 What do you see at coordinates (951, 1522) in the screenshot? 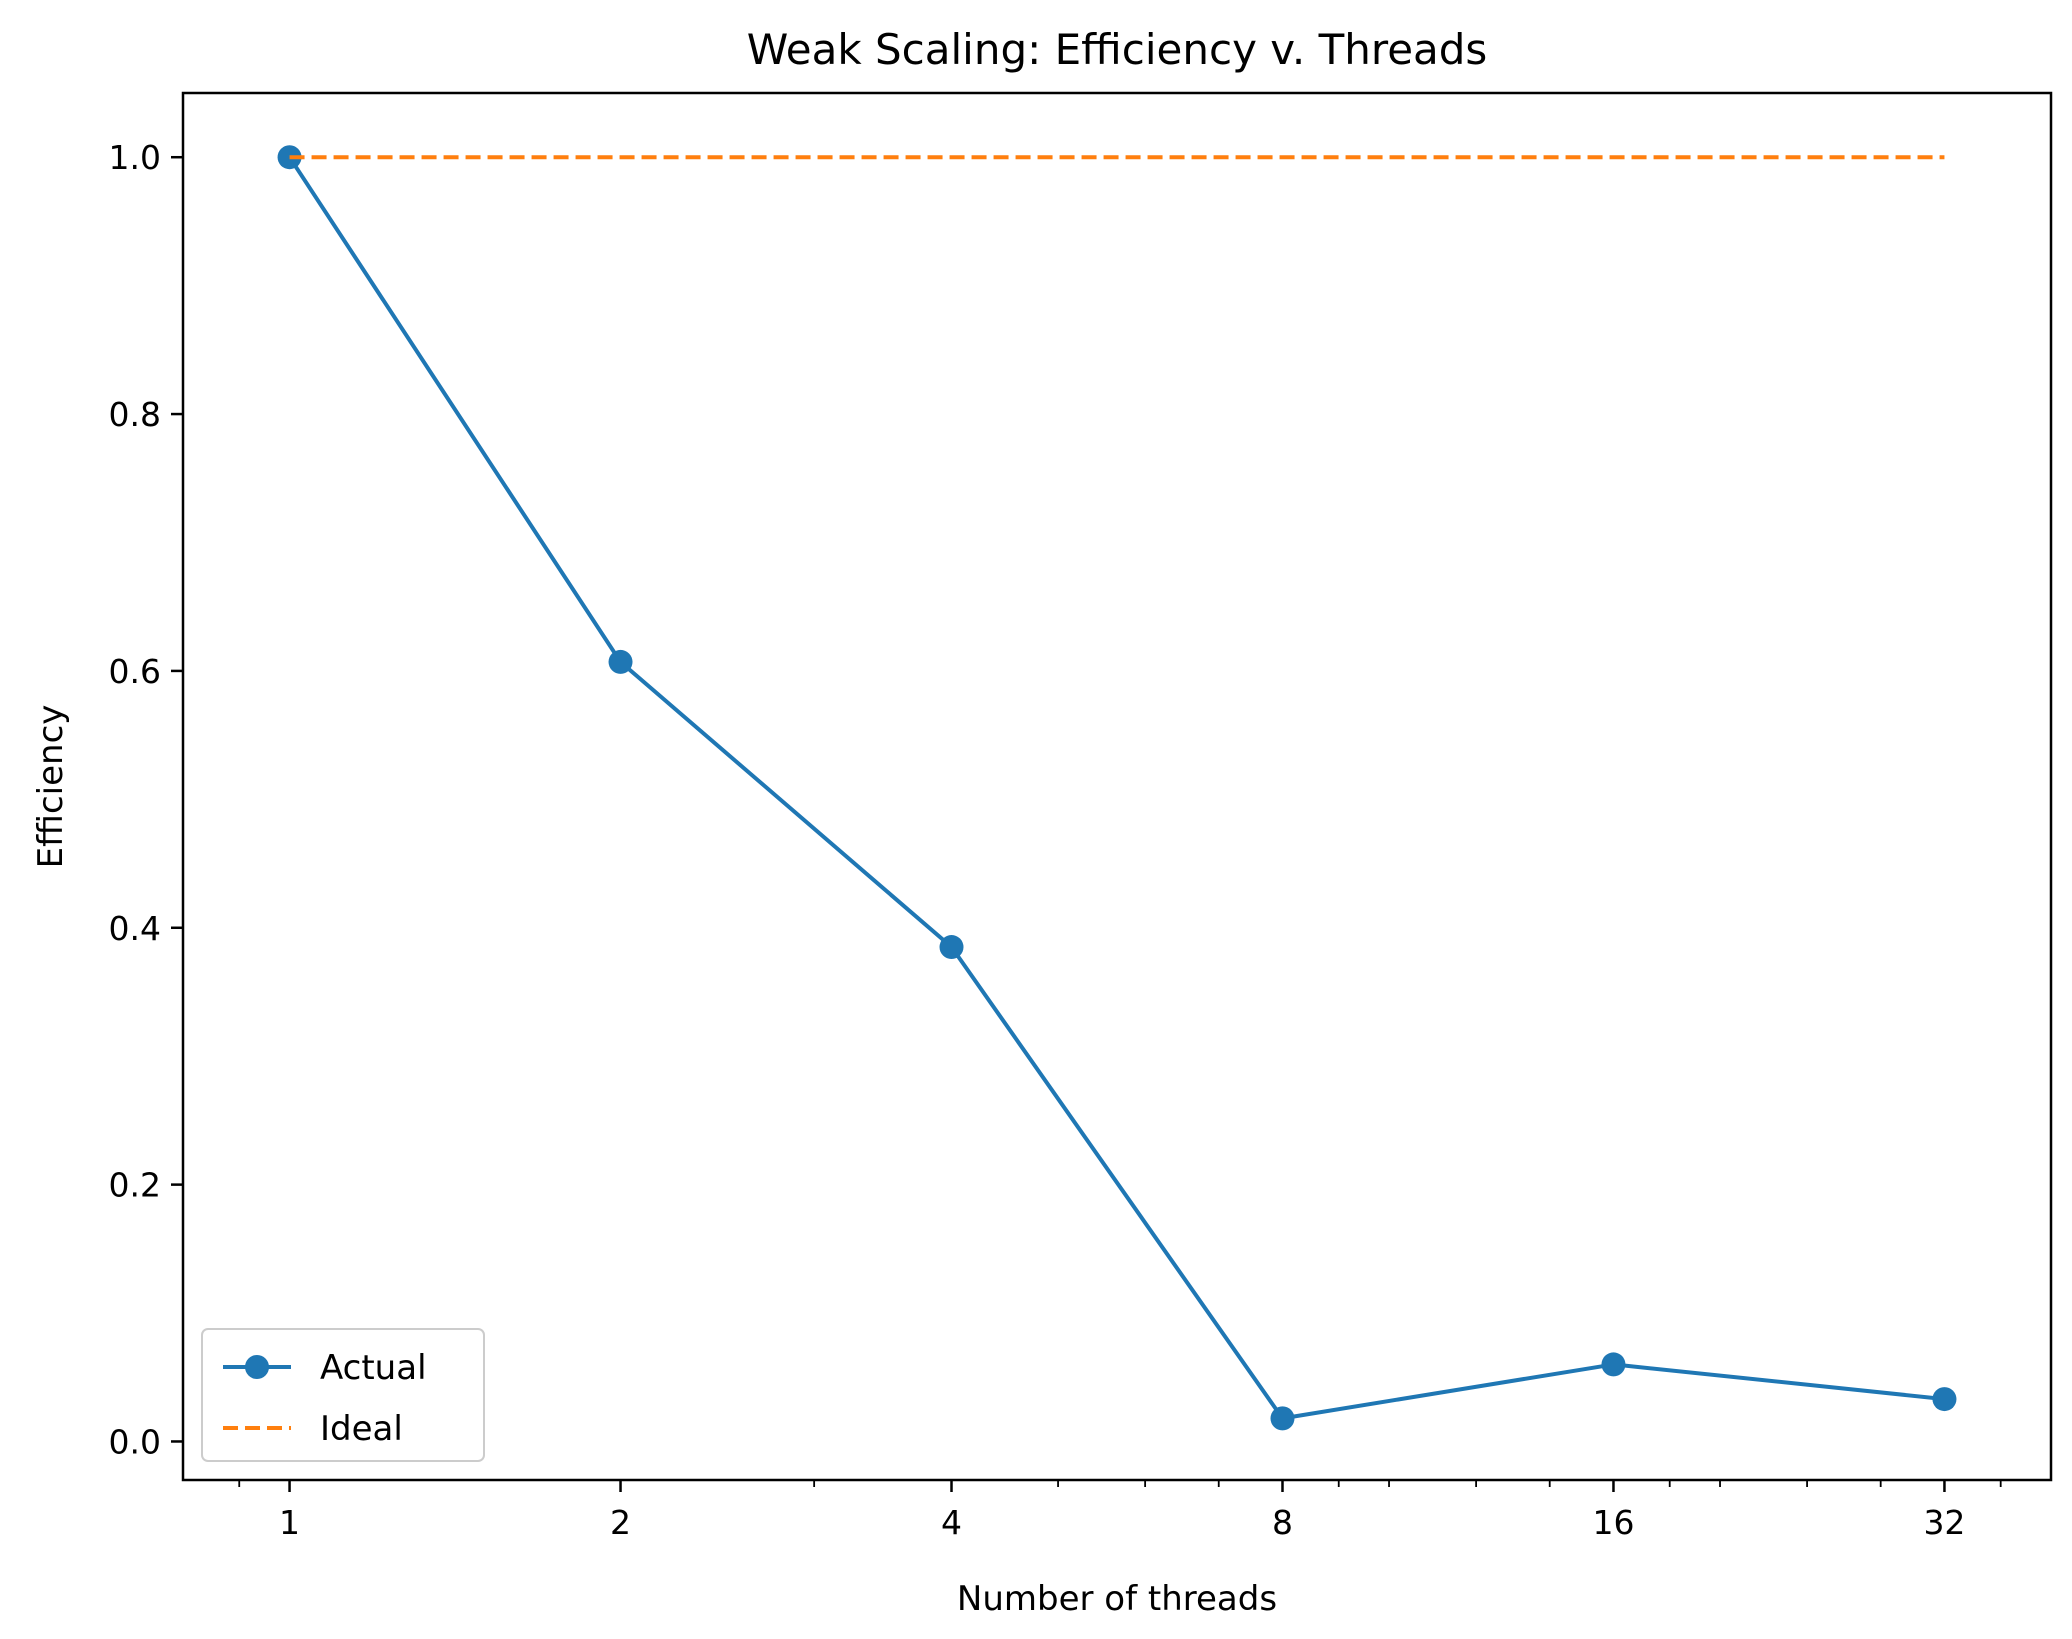
I see `x-tick-label-2: 4` at bounding box center [951, 1522].